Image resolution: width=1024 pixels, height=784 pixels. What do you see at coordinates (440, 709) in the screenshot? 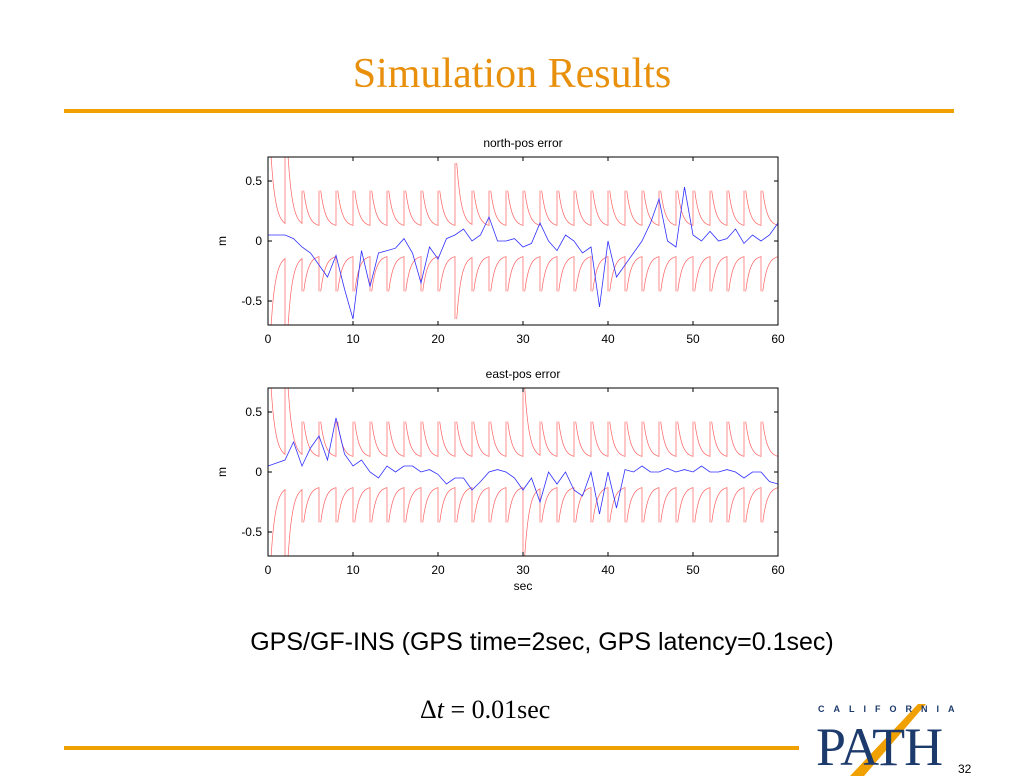
I see `time-variable: t` at bounding box center [440, 709].